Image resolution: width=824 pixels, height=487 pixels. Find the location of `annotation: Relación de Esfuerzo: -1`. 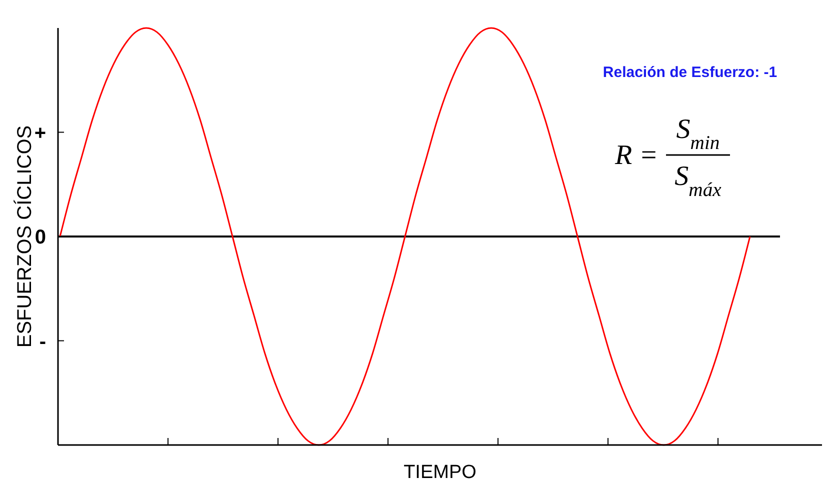

annotation: Relación de Esfuerzo: -1 is located at coordinates (690, 72).